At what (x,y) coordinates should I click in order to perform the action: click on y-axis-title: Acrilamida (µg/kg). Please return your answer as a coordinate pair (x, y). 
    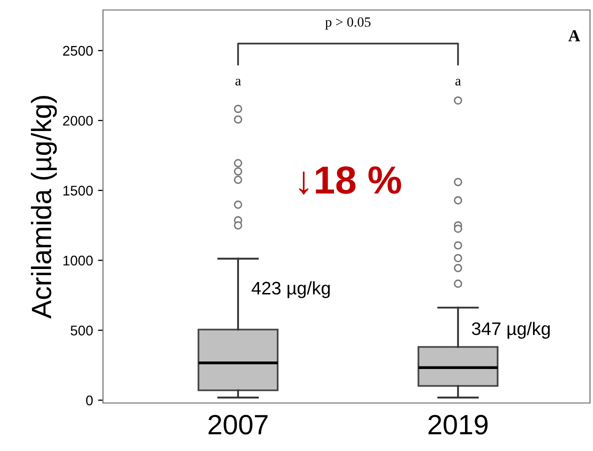
    Looking at the image, I should click on (43, 207).